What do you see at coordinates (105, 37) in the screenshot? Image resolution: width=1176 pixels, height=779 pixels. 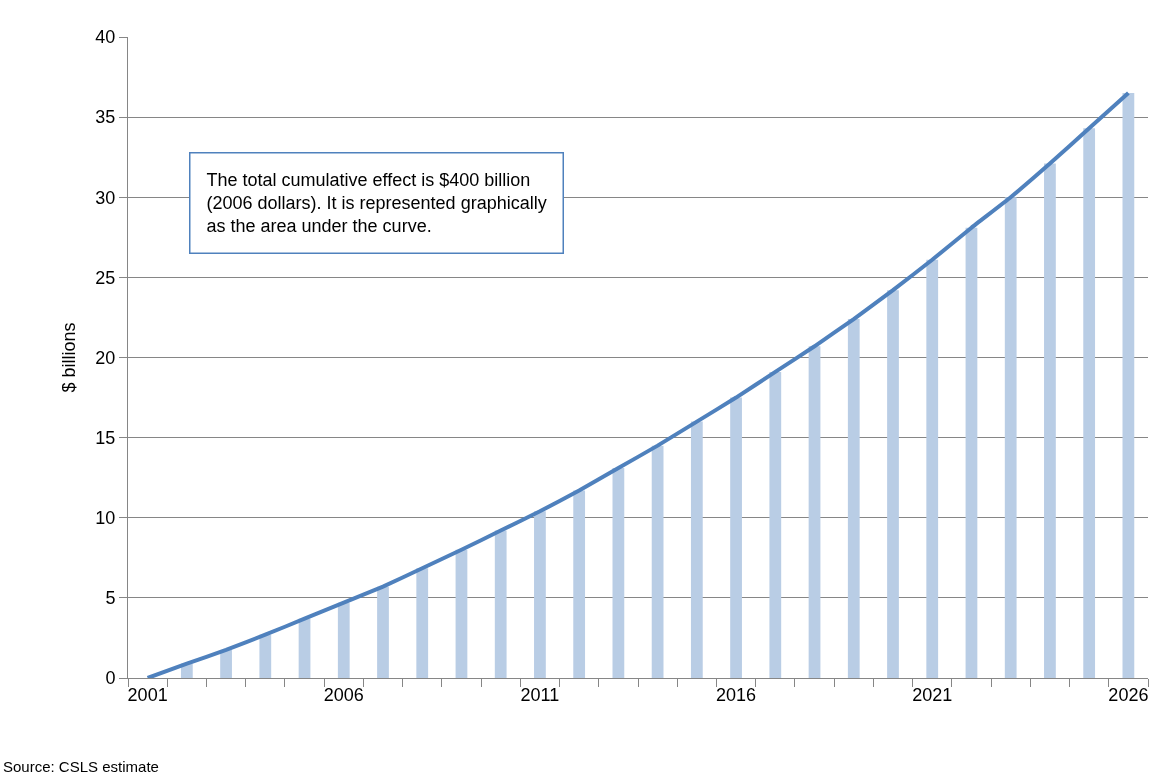 I see `y-tick-label: 40` at bounding box center [105, 37].